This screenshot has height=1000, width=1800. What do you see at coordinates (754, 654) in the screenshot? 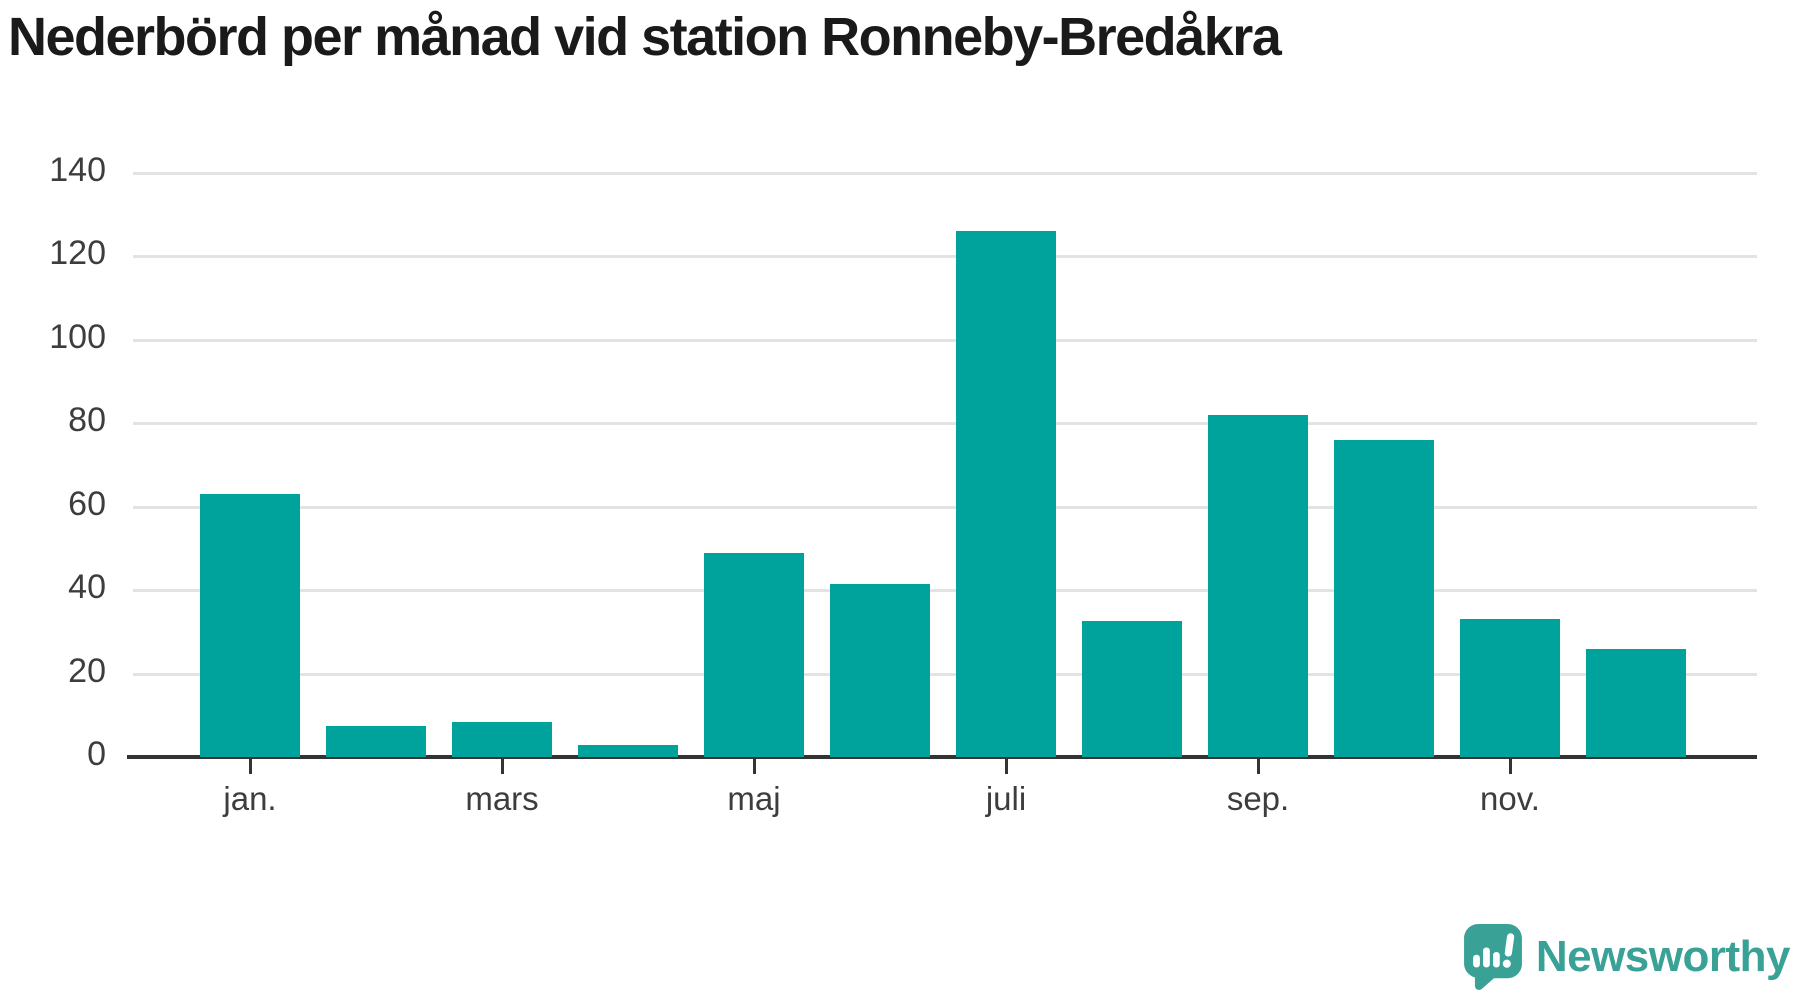
I see `bar-maj` at bounding box center [754, 654].